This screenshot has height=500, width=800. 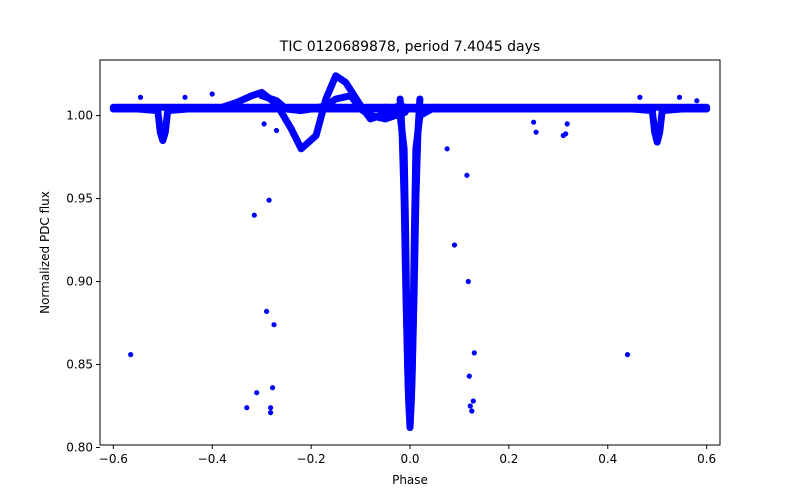 I want to click on y-axis-title: Normalized PDC flux, so click(x=45, y=252).